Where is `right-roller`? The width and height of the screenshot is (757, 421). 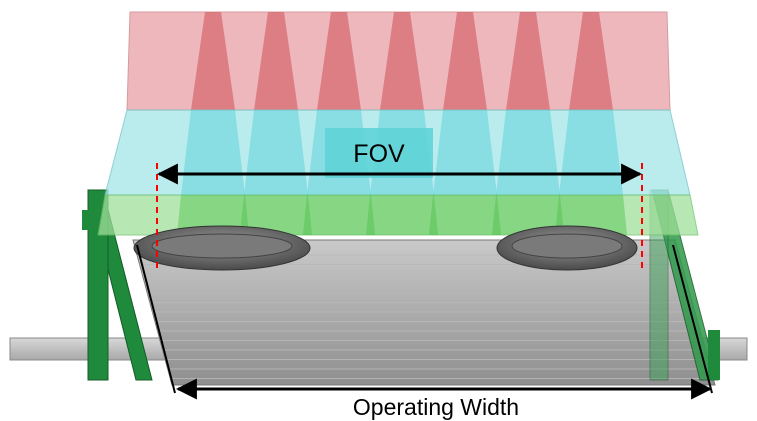
right-roller is located at coordinates (567, 248).